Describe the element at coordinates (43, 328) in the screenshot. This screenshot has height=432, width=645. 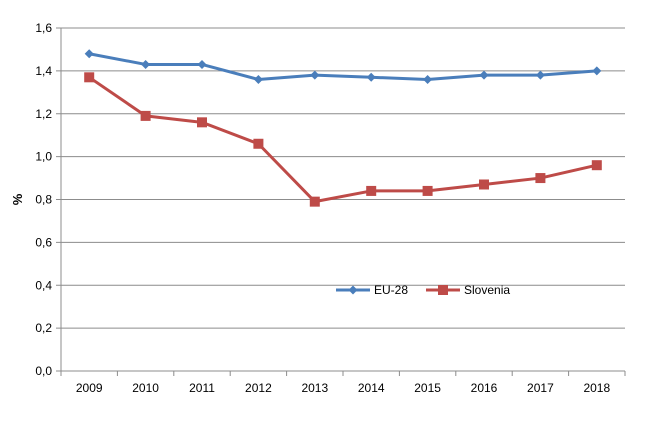
I see `y-tick-label: 0,2` at that location.